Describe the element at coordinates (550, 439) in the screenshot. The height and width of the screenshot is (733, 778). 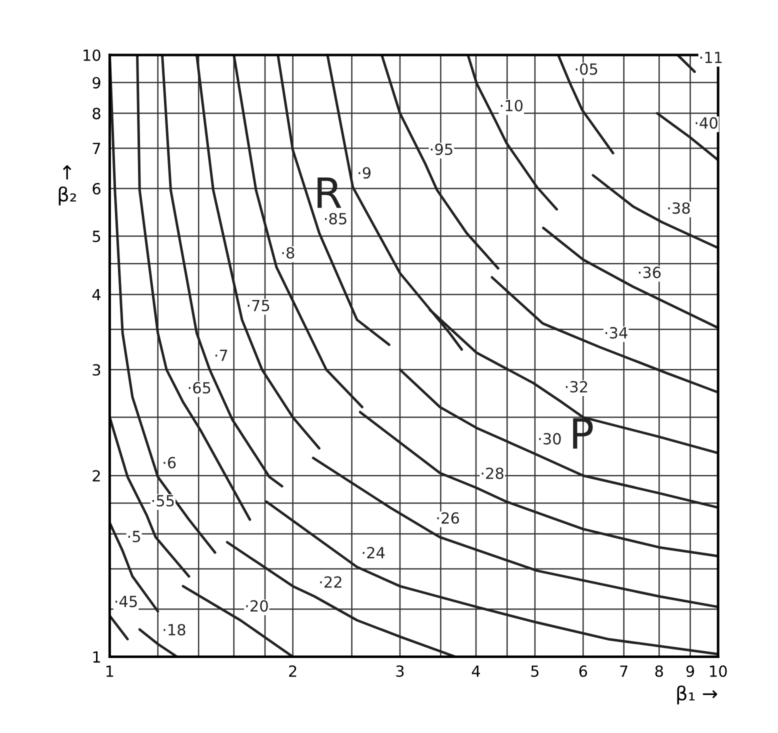
I see `annotation: ·30` at that location.